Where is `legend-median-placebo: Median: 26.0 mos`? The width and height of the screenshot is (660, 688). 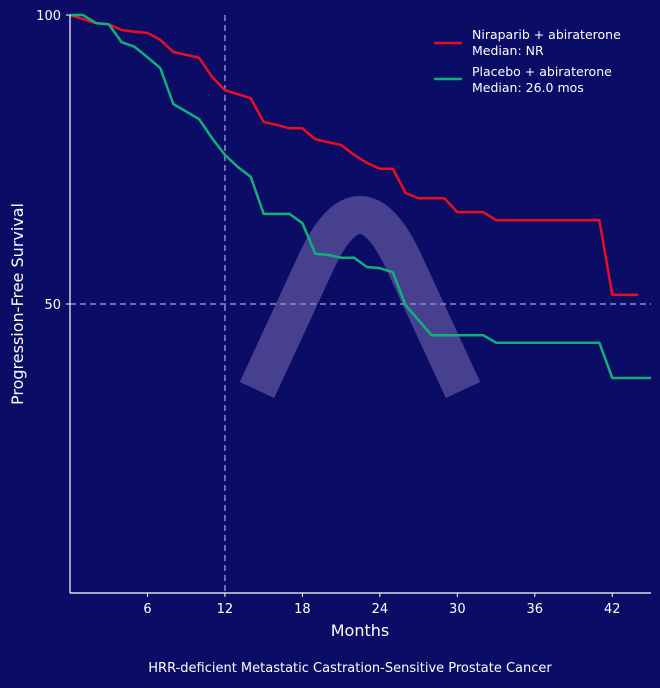
legend-median-placebo: Median: 26.0 mos is located at coordinates (528, 87).